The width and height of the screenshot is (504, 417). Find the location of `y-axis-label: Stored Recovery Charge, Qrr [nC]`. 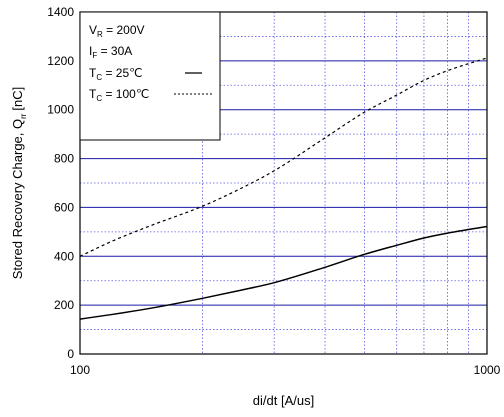

y-axis-label: Stored Recovery Charge, Qrr [nC] is located at coordinates (19, 183).